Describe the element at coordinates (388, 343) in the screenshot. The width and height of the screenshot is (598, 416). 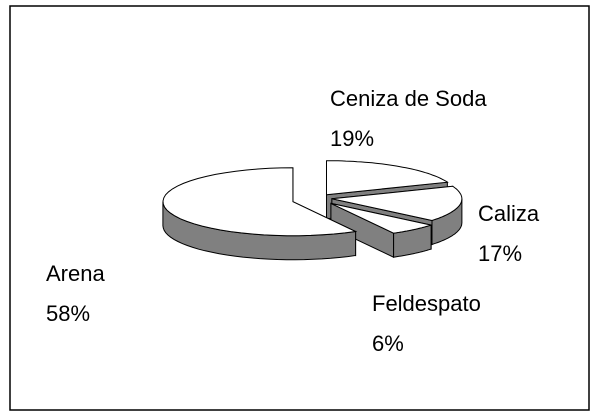
I see `slice-value-label: 6%` at that location.